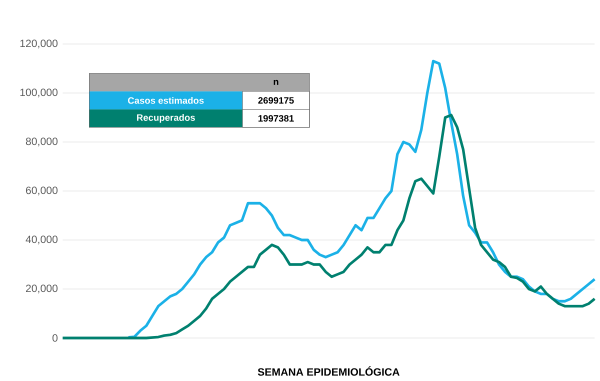 Image resolution: width=600 pixels, height=381 pixels. I want to click on y-tick-label: 120,000, so click(39, 44).